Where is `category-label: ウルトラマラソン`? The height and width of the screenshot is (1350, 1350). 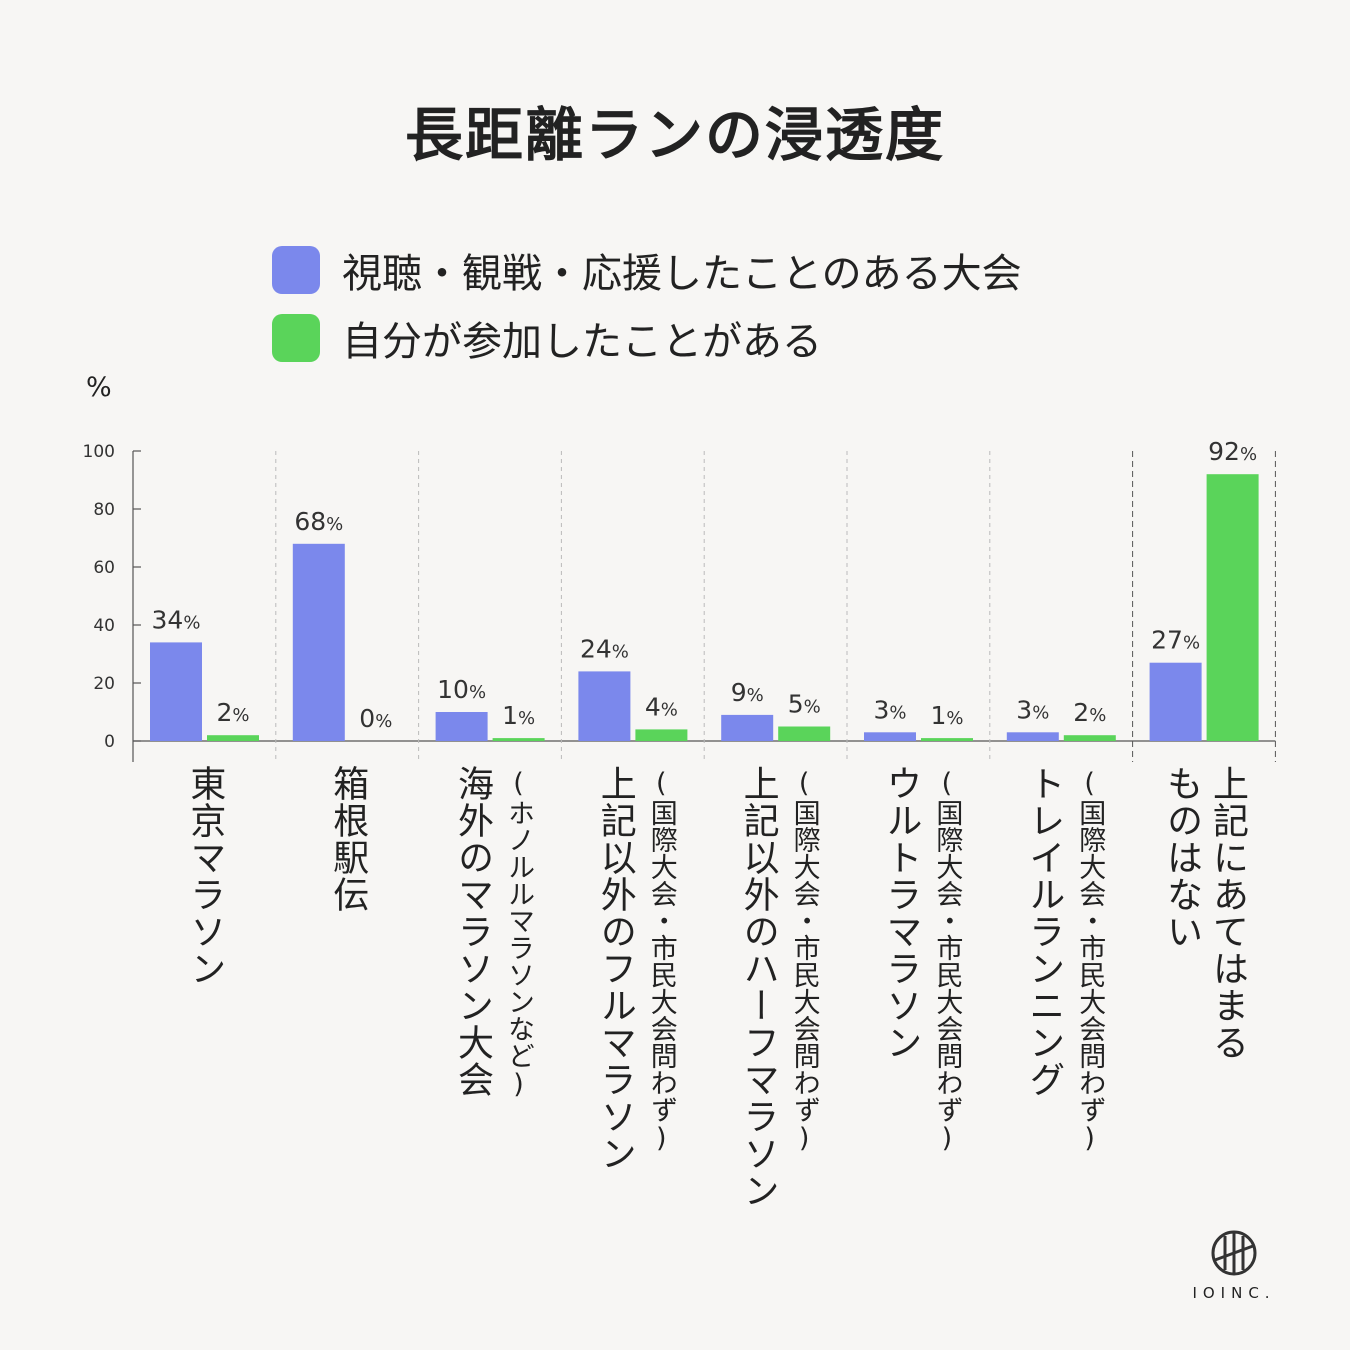 category-label: ウルトラマラソン is located at coordinates (901, 913).